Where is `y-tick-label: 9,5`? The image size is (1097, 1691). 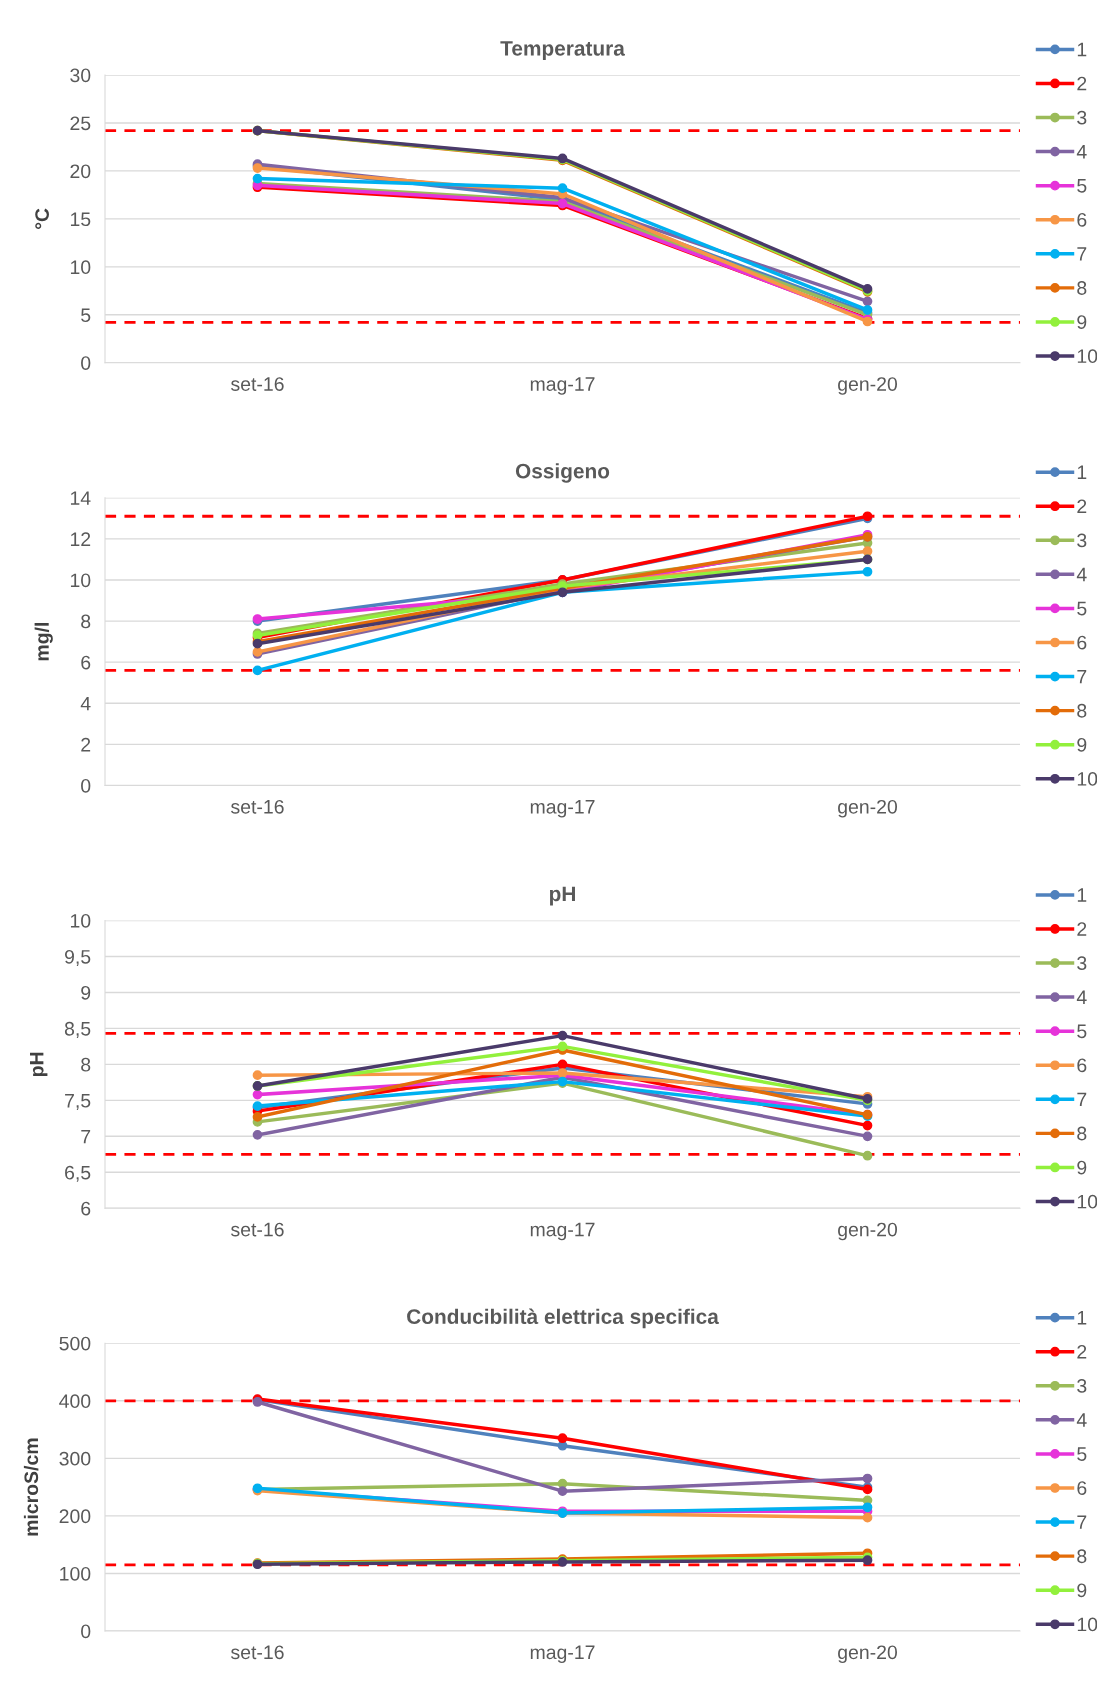
y-tick-label: 9,5 is located at coordinates (77, 957).